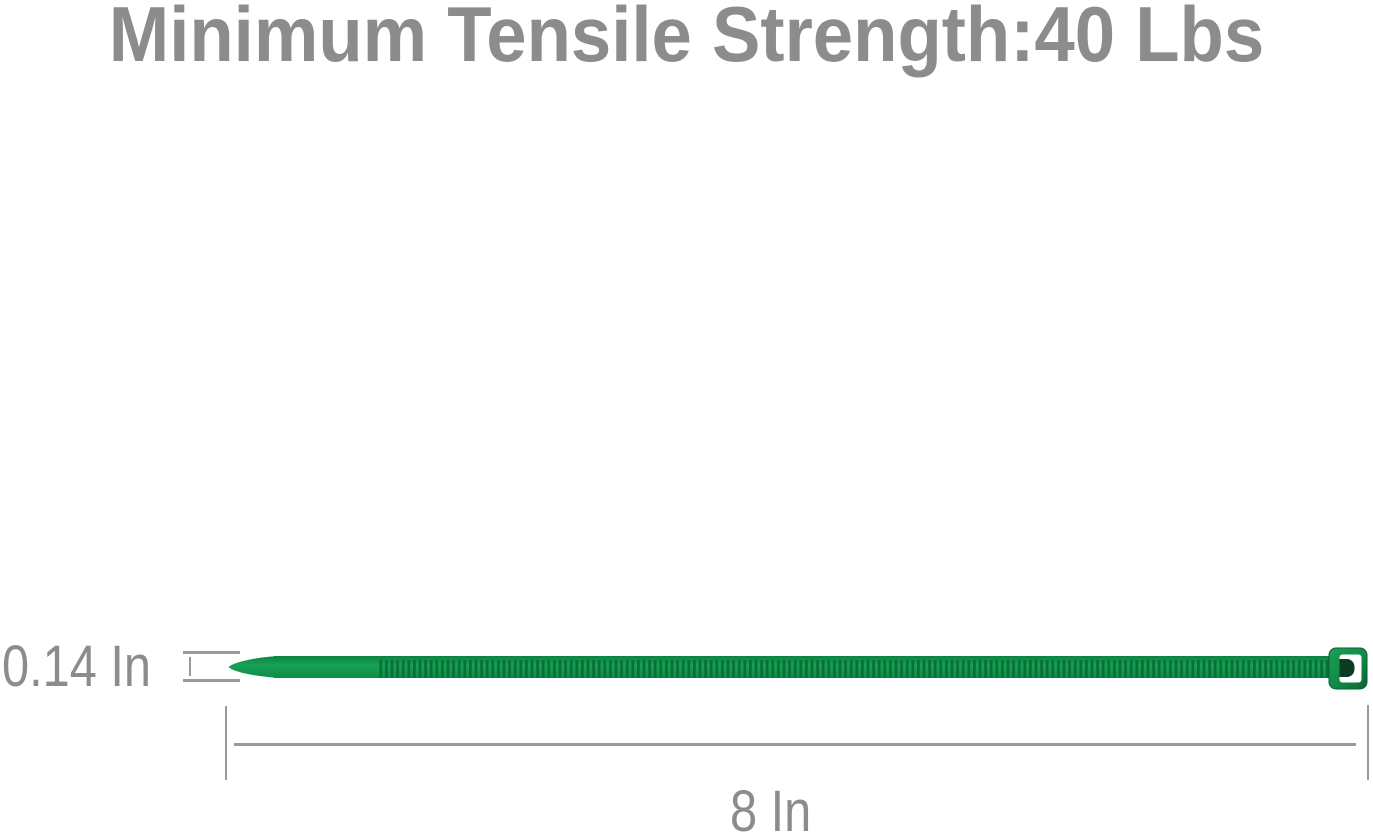  What do you see at coordinates (1347, 668) in the screenshot?
I see `tie-pawl` at bounding box center [1347, 668].